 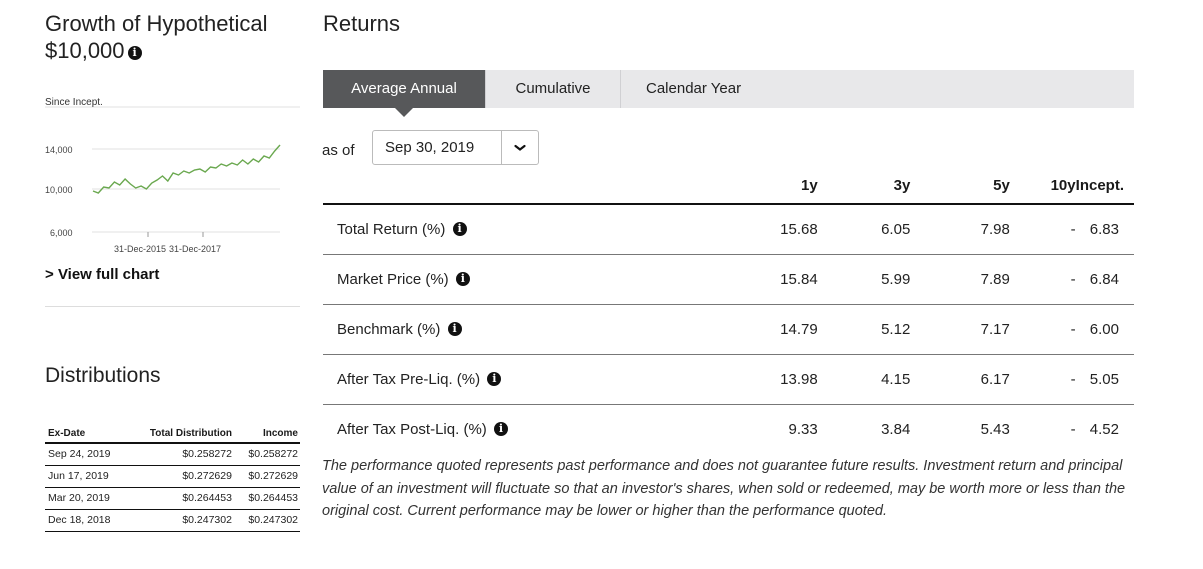 What do you see at coordinates (777, 279) in the screenshot?
I see `value-cell: 15.84` at bounding box center [777, 279].